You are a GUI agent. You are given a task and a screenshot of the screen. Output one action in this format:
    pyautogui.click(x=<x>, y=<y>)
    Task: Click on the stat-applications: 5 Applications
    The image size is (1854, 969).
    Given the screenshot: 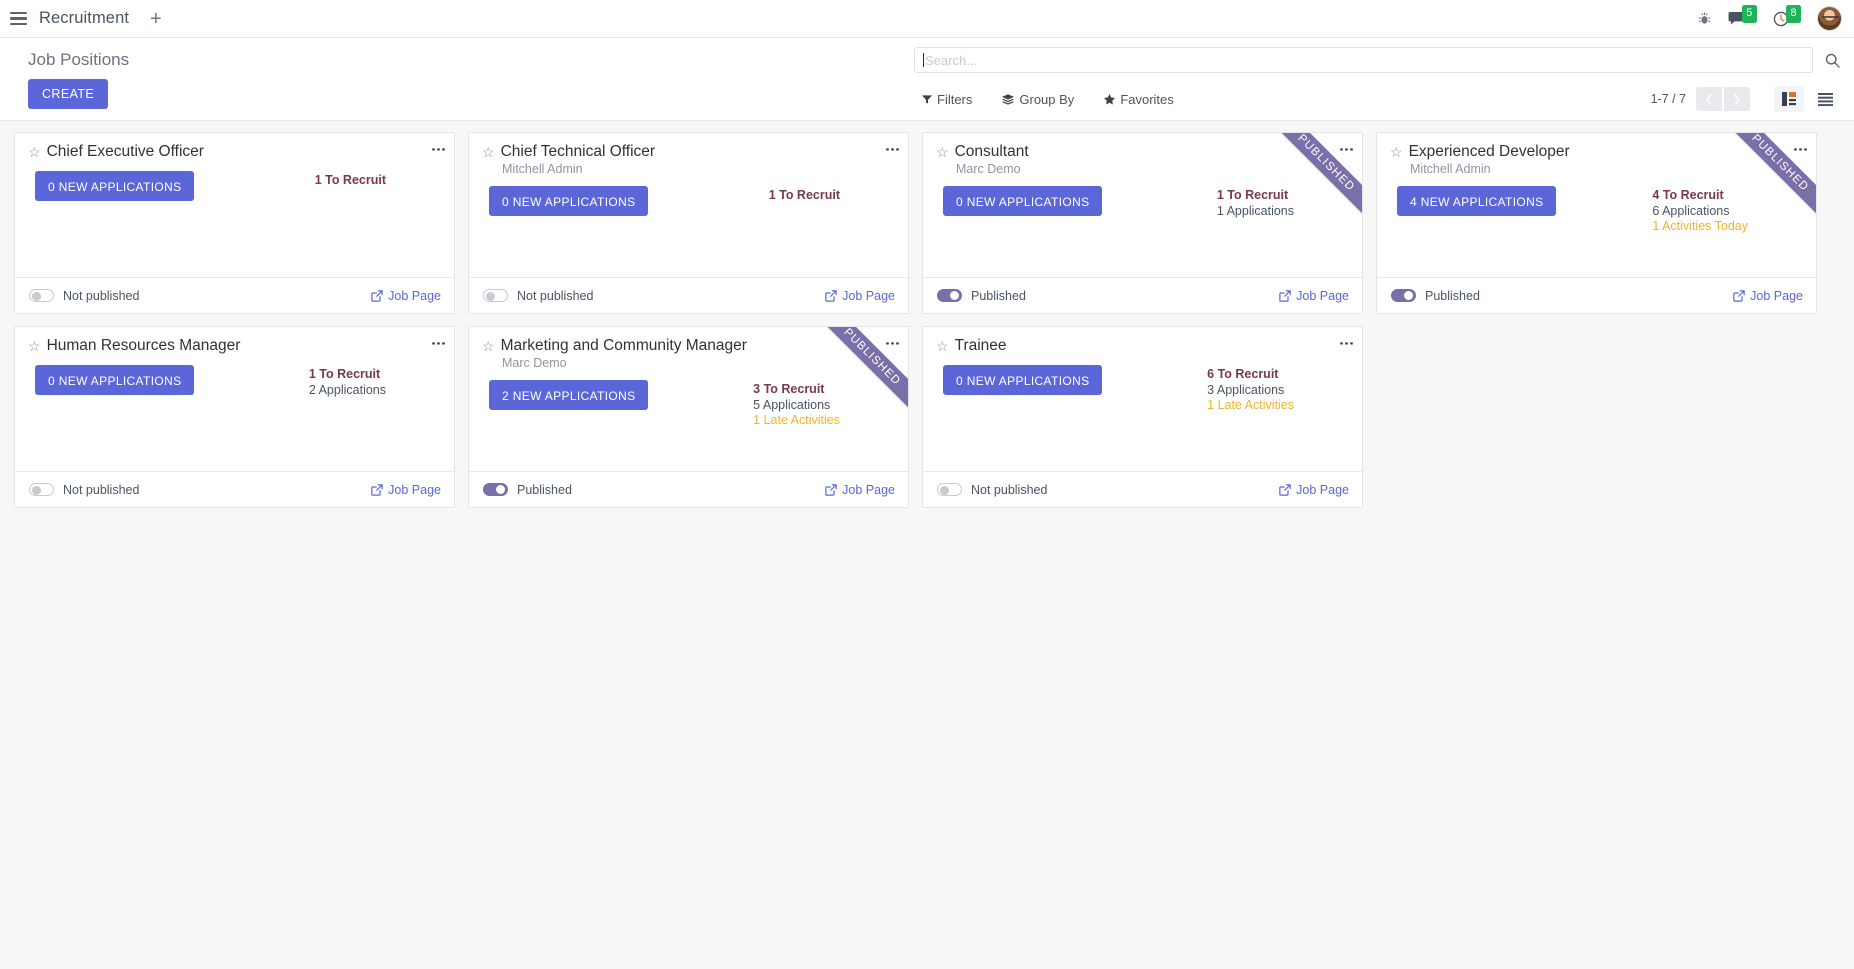 What is the action you would take?
    pyautogui.click(x=792, y=404)
    